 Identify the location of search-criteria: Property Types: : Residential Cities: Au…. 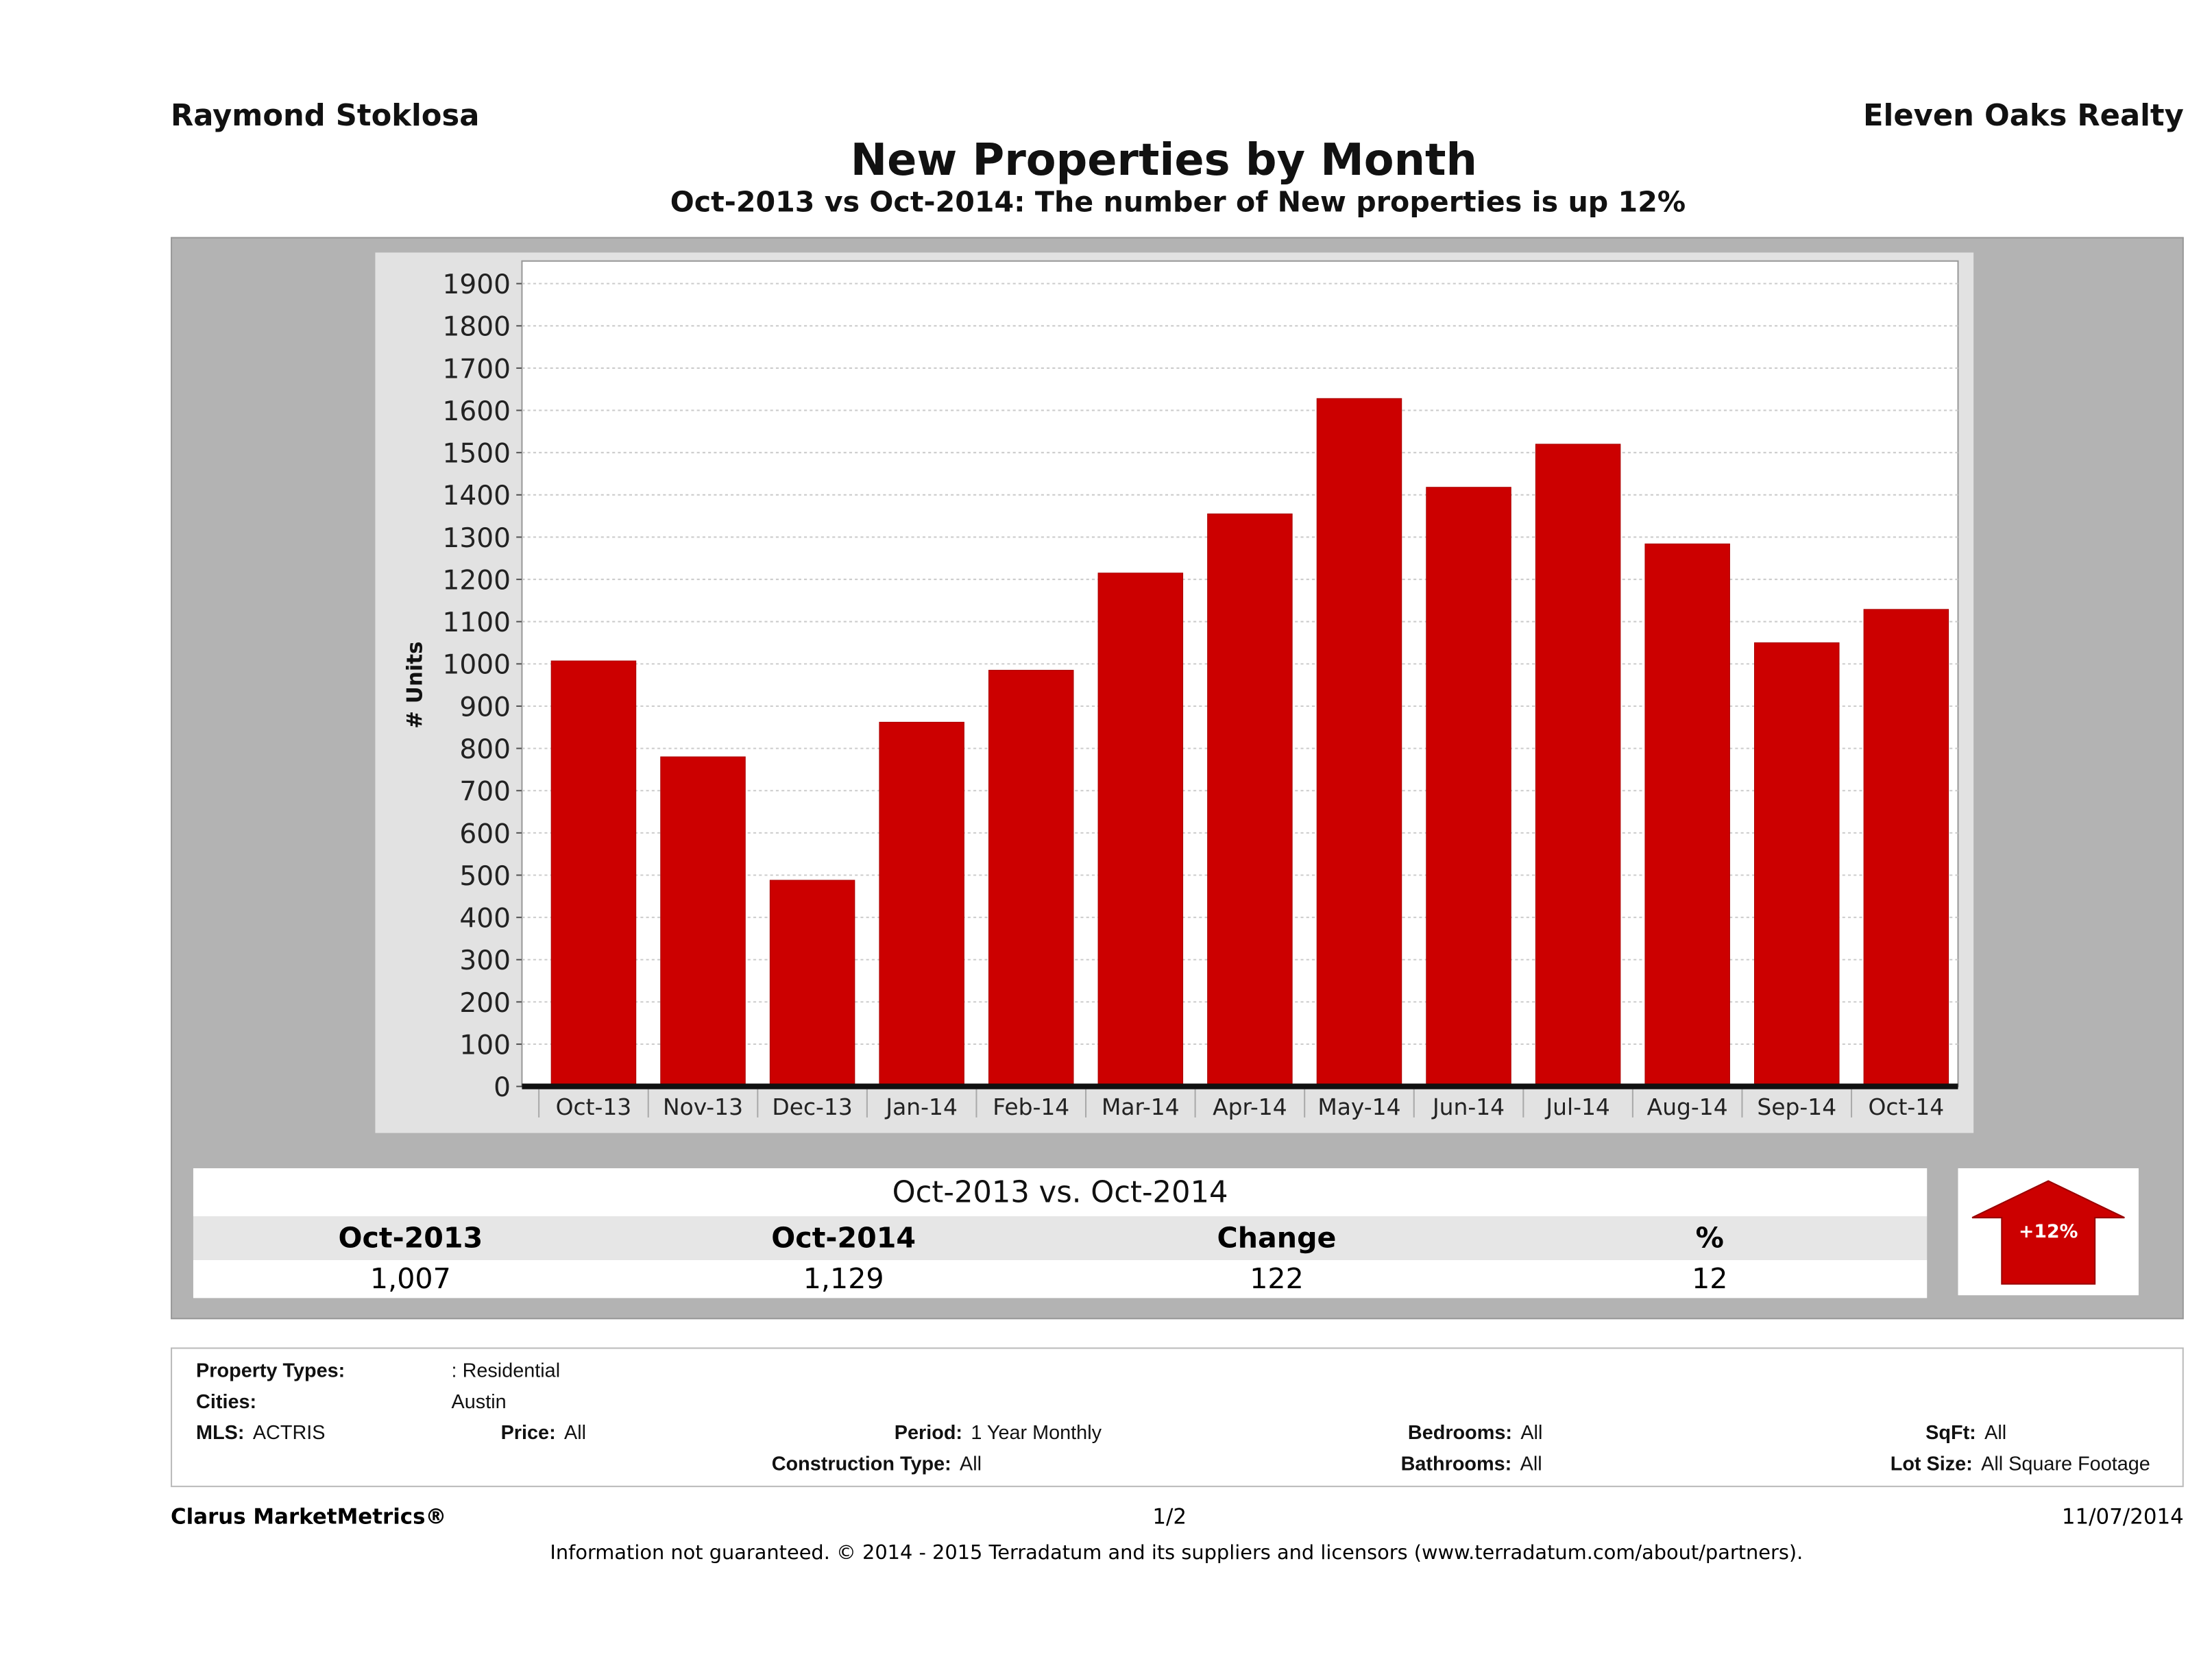
(1177, 1417).